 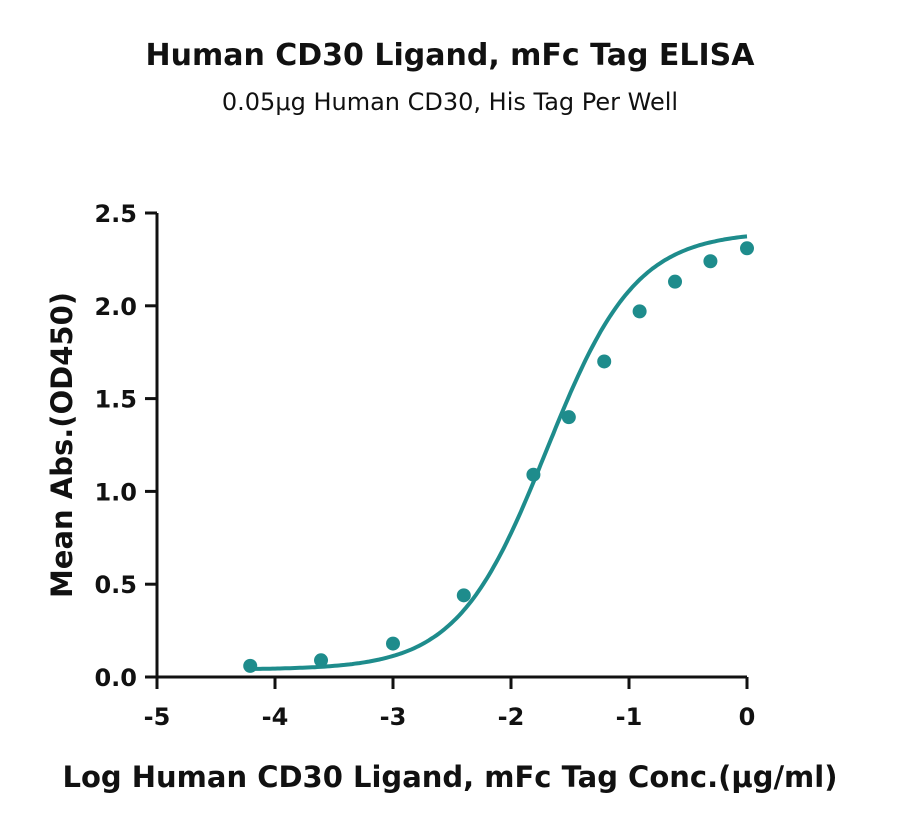 I want to click on x-tick-label: -3, so click(x=393, y=717).